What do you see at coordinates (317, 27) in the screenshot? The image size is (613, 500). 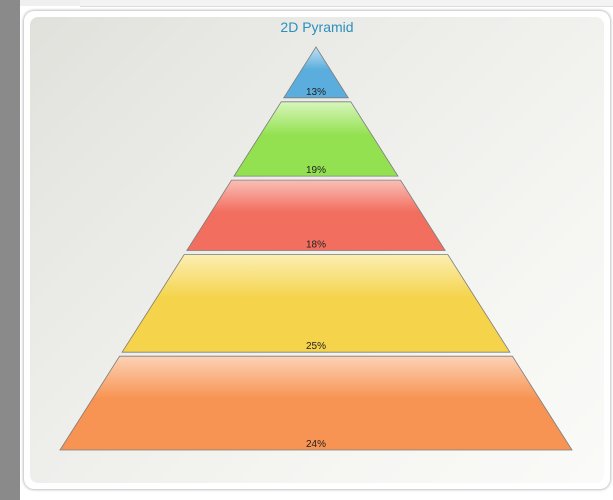 I see `chart-title: 2D Pyramid` at bounding box center [317, 27].